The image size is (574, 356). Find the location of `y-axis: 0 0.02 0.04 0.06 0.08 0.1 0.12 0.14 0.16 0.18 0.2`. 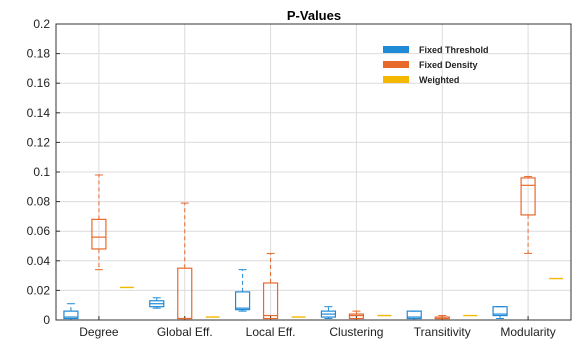

y-axis: 0 0.02 0.04 0.06 0.08 0.1 0.12 0.14 0.16 0.18 0.2 is located at coordinates (43, 172).